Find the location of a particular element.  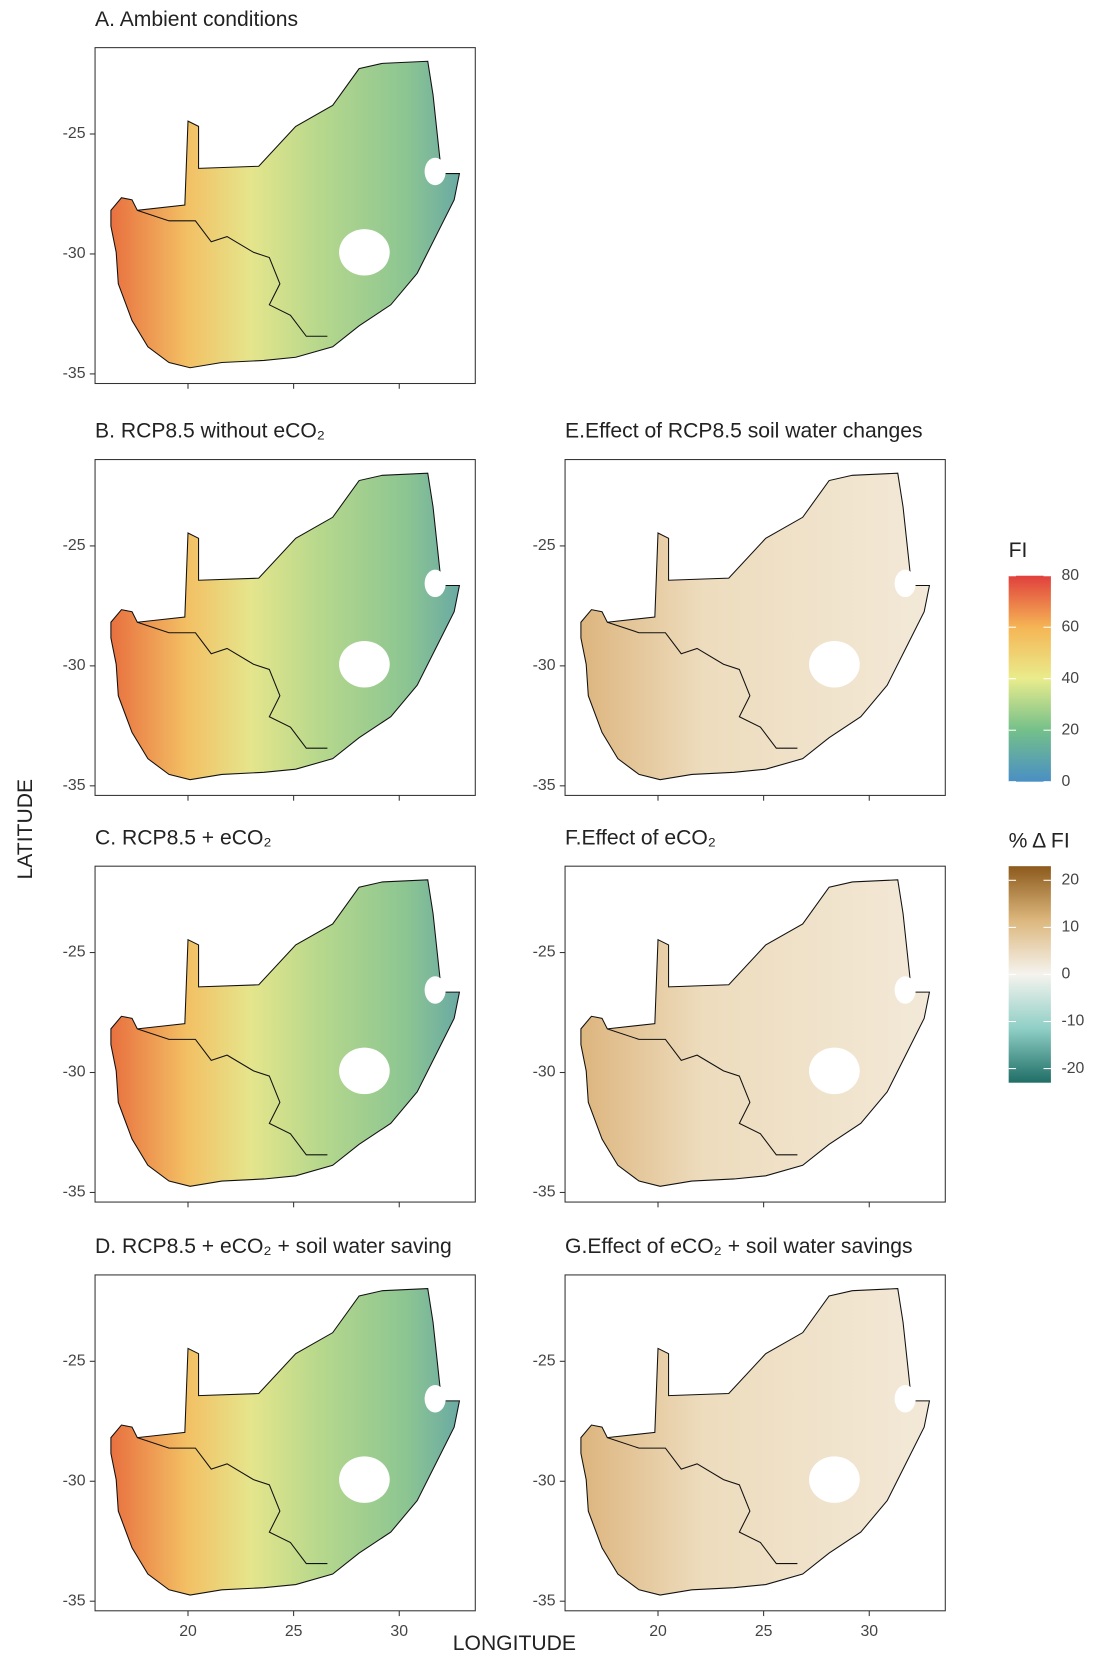

map-panel: A. Ambient conditions -25 -30 -35 is located at coordinates (269, 198).